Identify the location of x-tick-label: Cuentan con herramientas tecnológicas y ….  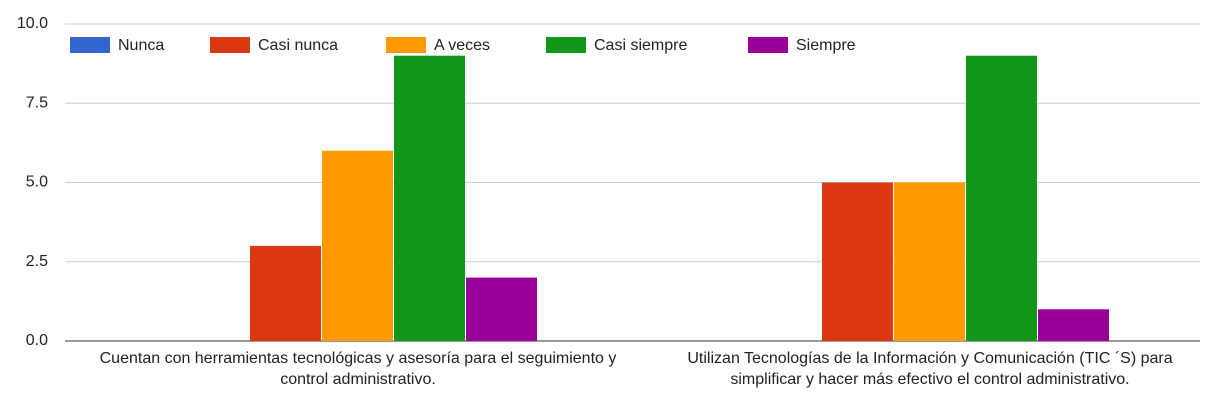
(358, 369).